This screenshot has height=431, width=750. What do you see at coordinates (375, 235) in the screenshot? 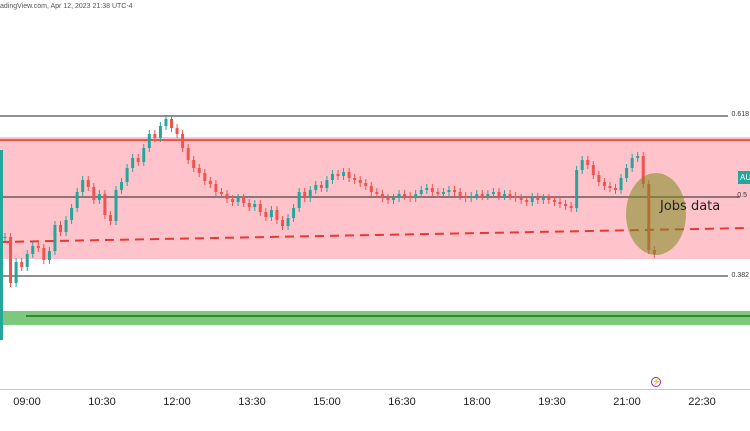
I see `trend-dashed-line` at bounding box center [375, 235].